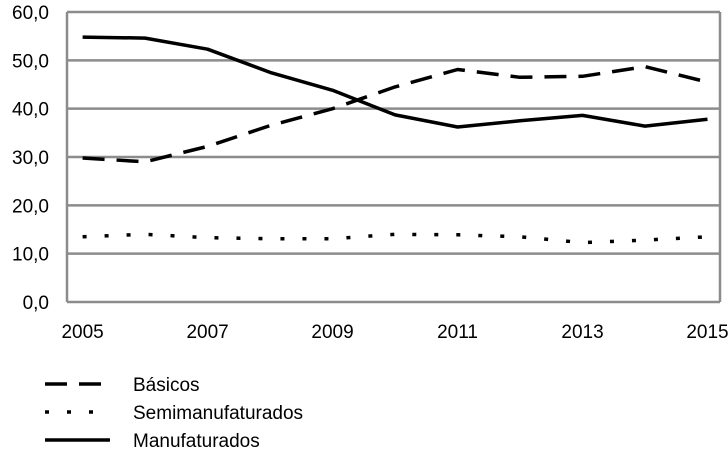 This screenshot has width=728, height=456. What do you see at coordinates (395, 238) in the screenshot?
I see `series-line-semimanufaturados` at bounding box center [395, 238].